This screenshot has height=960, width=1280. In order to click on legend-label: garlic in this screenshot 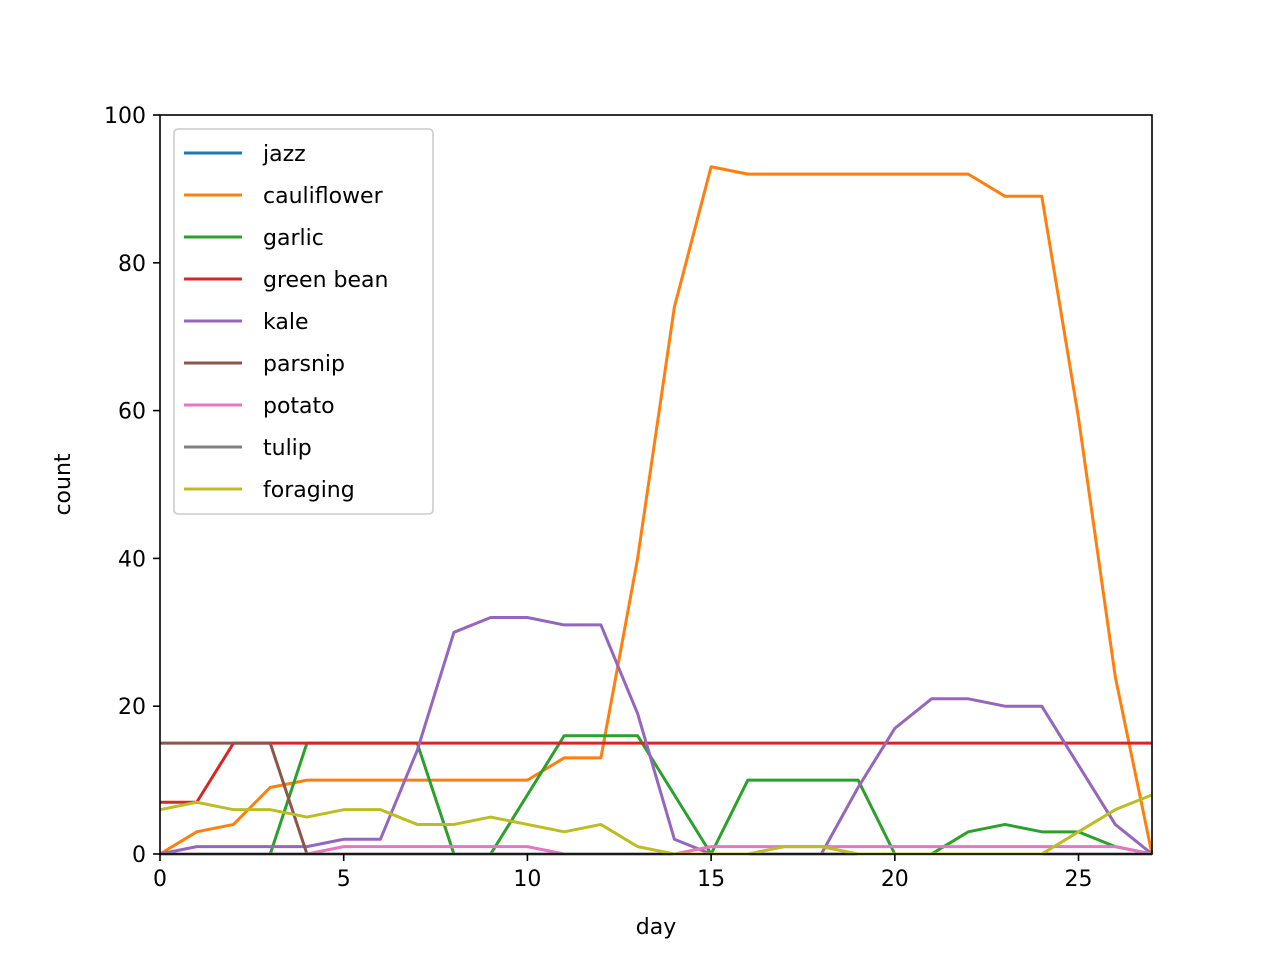, I will do `click(293, 238)`.